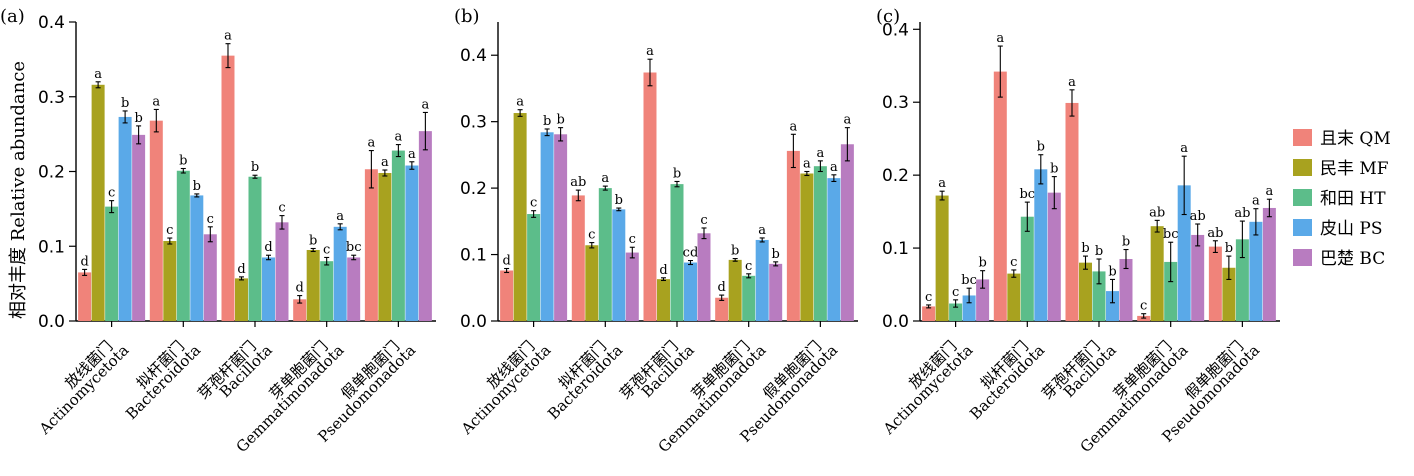  I want to click on legend-label-qm: 且末 QM, so click(1355, 139).